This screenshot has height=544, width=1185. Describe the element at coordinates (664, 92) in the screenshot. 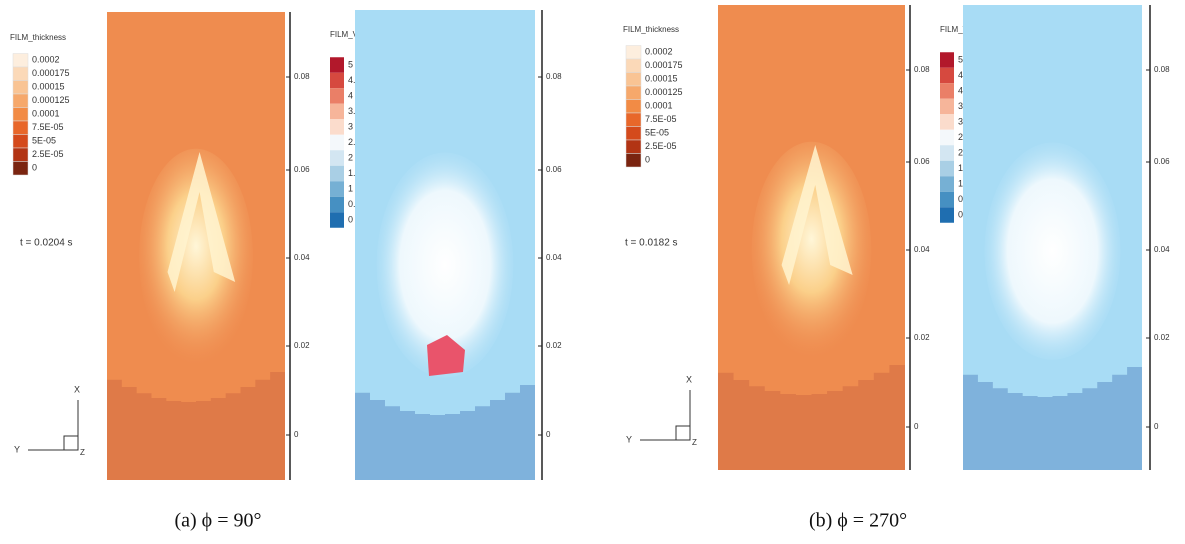

I see `legend-label: 0.000125` at that location.